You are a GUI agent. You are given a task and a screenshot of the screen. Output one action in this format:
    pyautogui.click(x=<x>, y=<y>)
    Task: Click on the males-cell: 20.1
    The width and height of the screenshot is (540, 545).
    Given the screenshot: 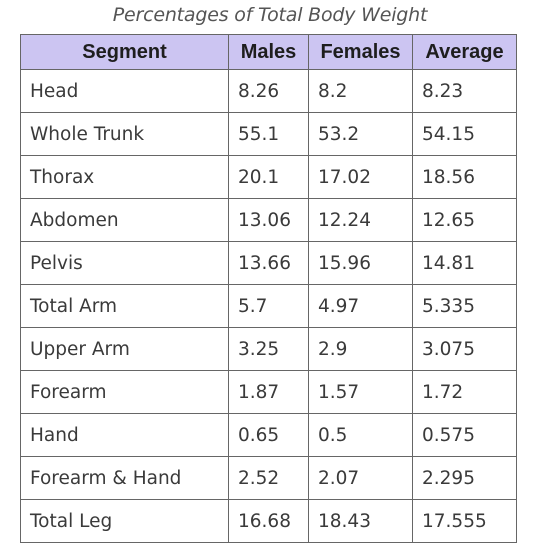 What is the action you would take?
    pyautogui.click(x=268, y=177)
    